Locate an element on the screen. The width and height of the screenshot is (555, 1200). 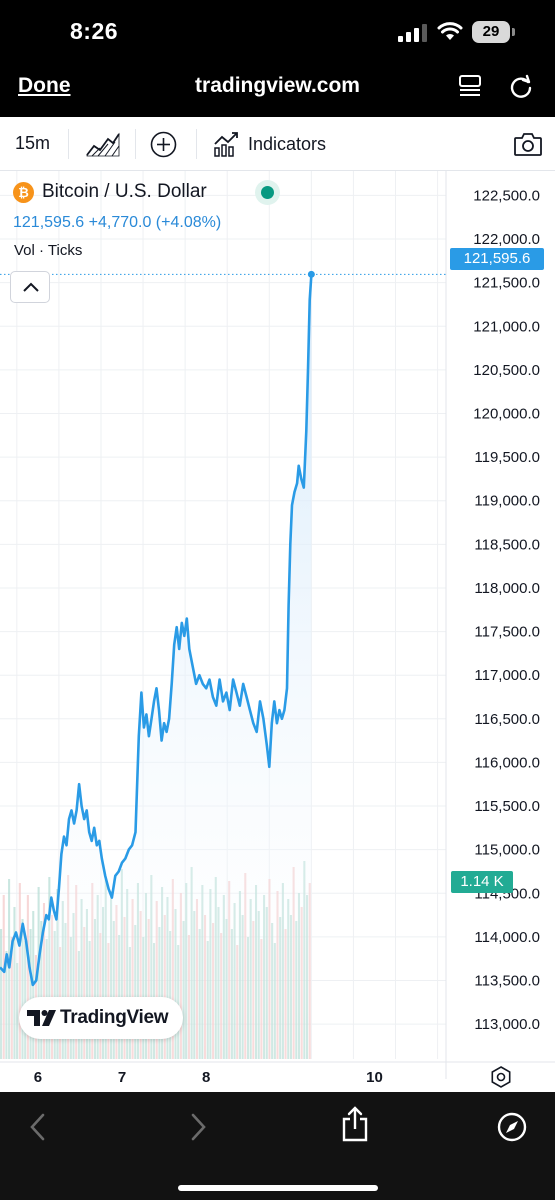
y-tick-label: 118,000.0 is located at coordinates (507, 588).